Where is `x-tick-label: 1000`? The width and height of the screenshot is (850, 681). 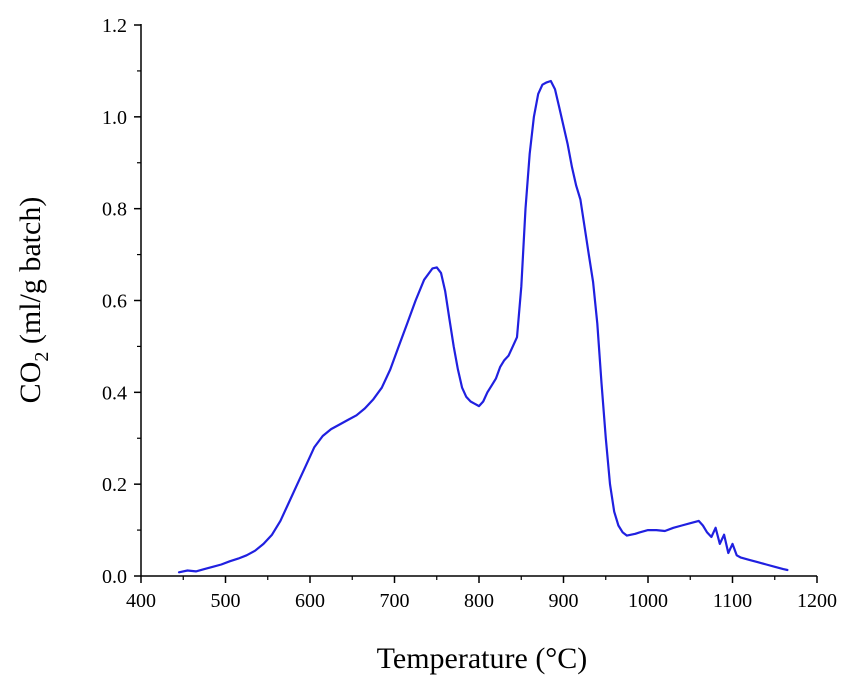
x-tick-label: 1000 is located at coordinates (648, 601).